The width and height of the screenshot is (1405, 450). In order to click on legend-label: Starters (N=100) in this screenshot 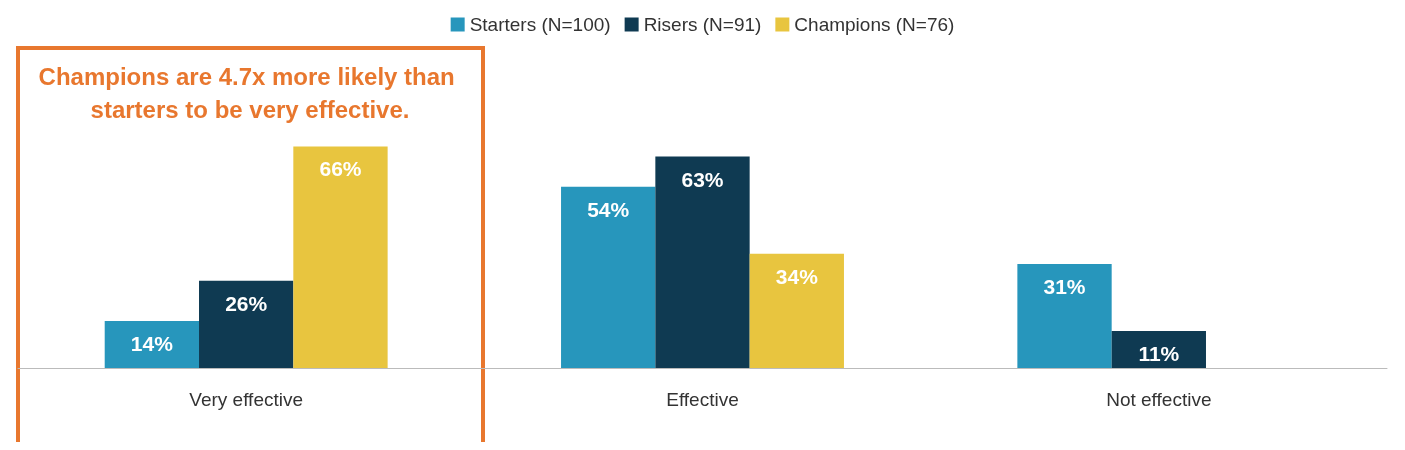, I will do `click(540, 24)`.